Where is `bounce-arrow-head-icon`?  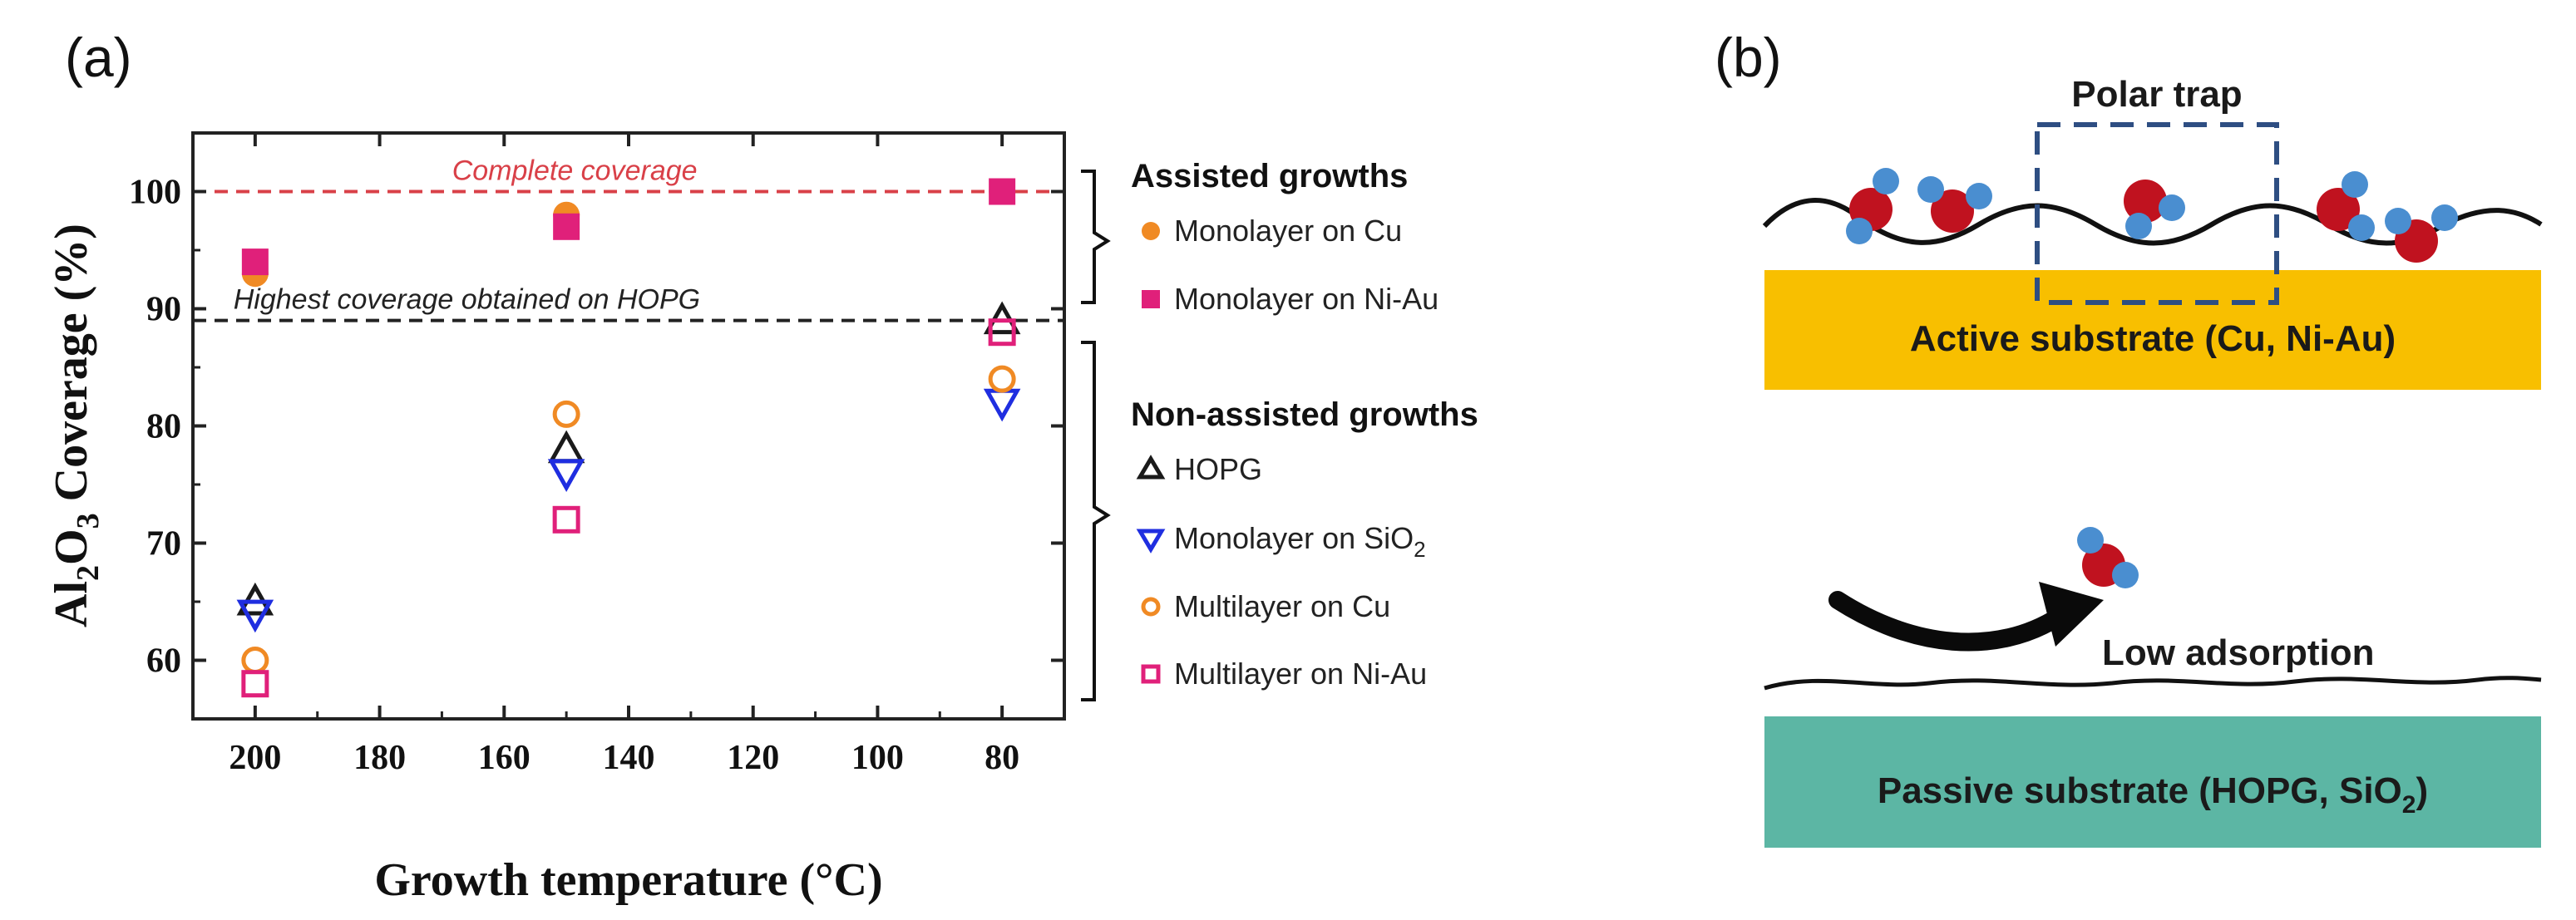 bounce-arrow-head-icon is located at coordinates (2071, 614).